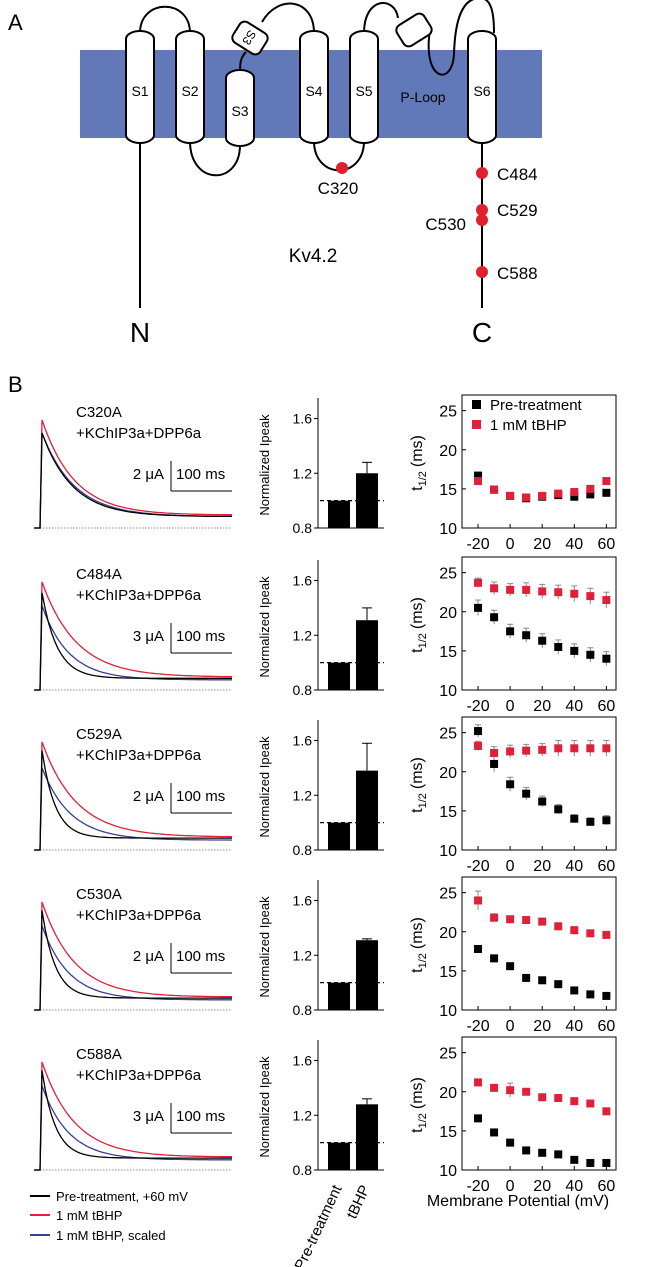  I want to click on plot-frame, so click(539, 943).